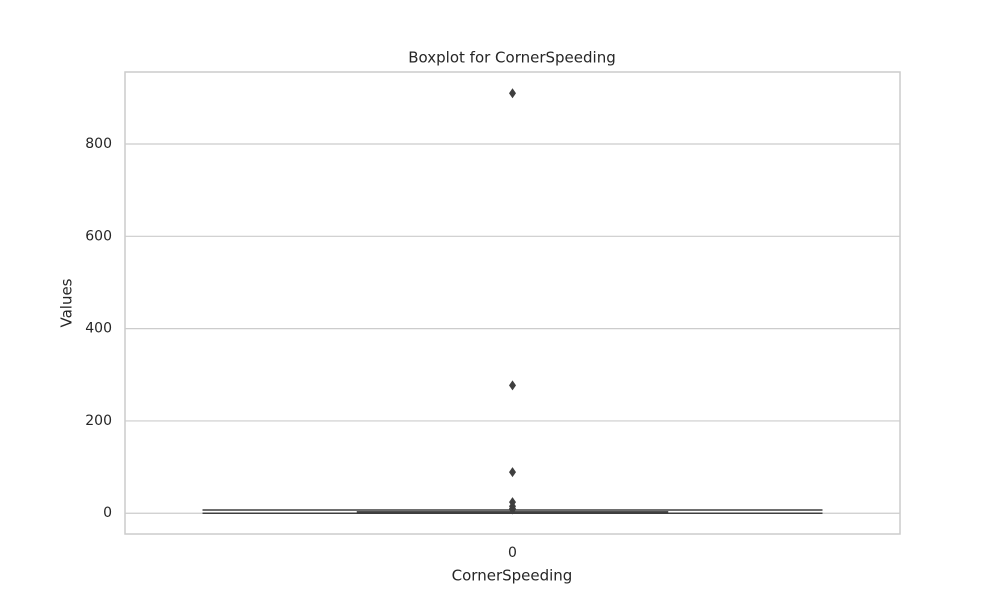  I want to click on y-tick-label: 600, so click(98, 236).